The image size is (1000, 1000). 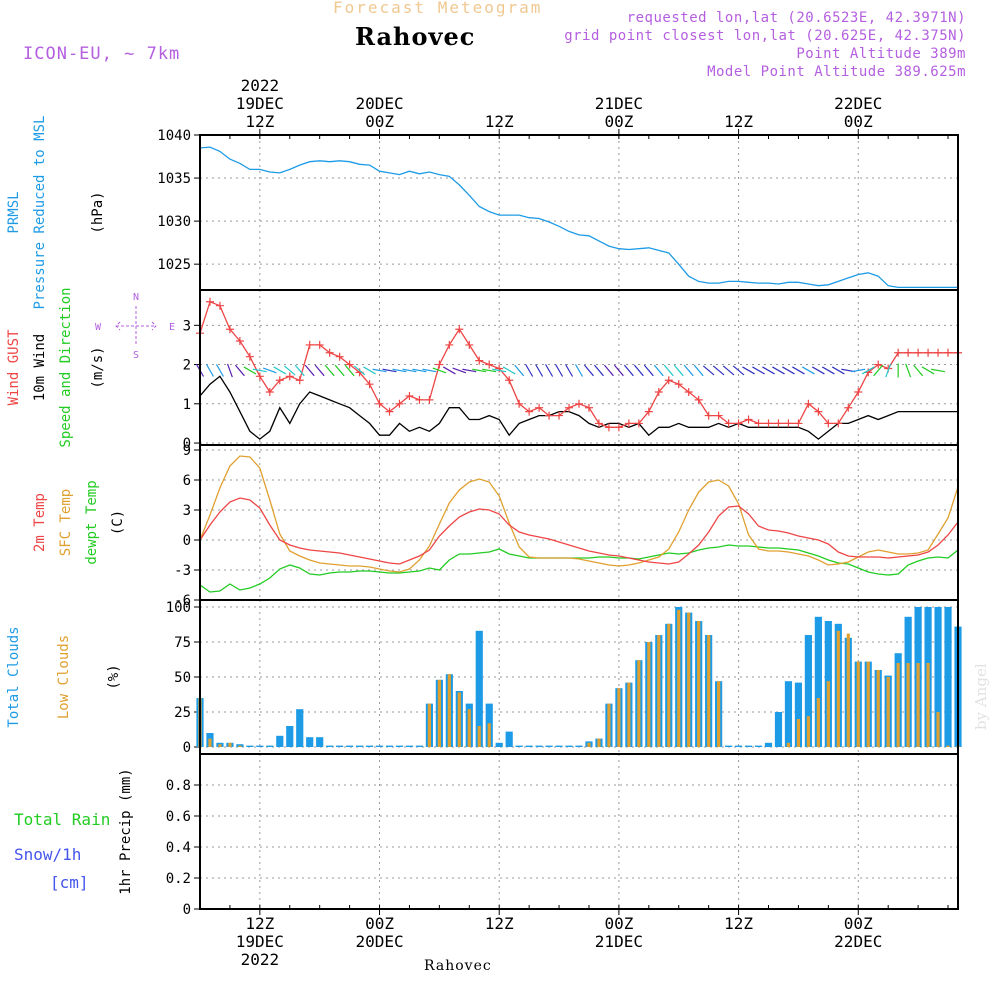 I want to click on y-tick-label: 0, so click(x=187, y=444).